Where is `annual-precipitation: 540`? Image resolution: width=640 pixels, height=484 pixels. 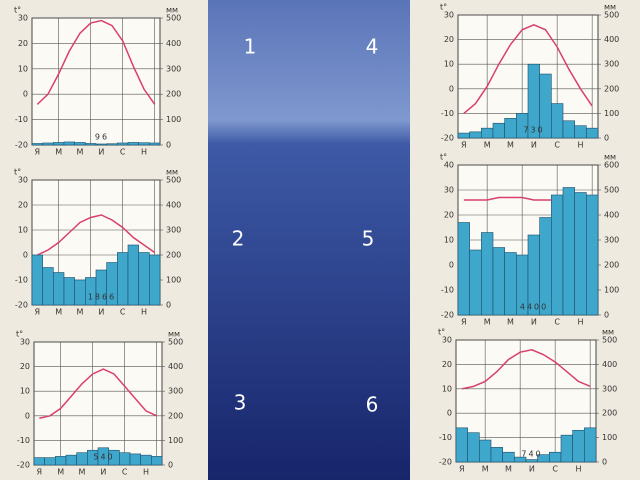
annual-precipitation: 540 is located at coordinates (103, 457).